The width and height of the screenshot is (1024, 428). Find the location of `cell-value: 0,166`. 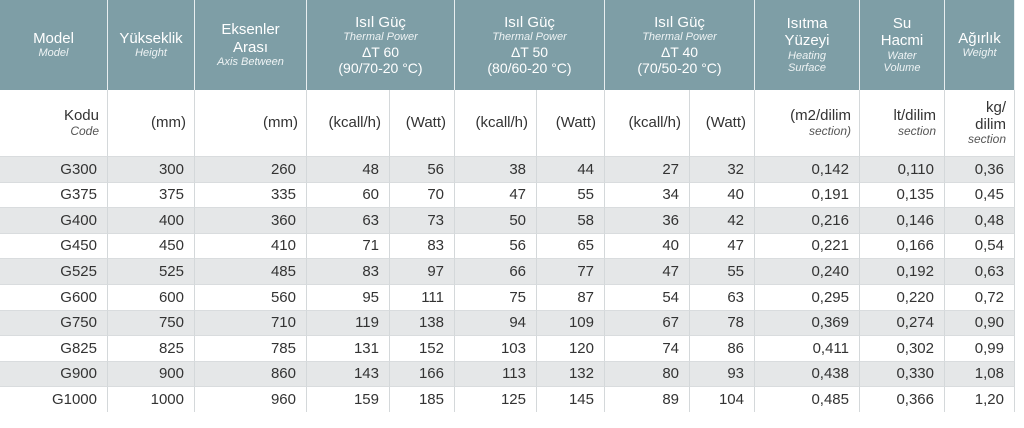

cell-value: 0,166 is located at coordinates (915, 246).